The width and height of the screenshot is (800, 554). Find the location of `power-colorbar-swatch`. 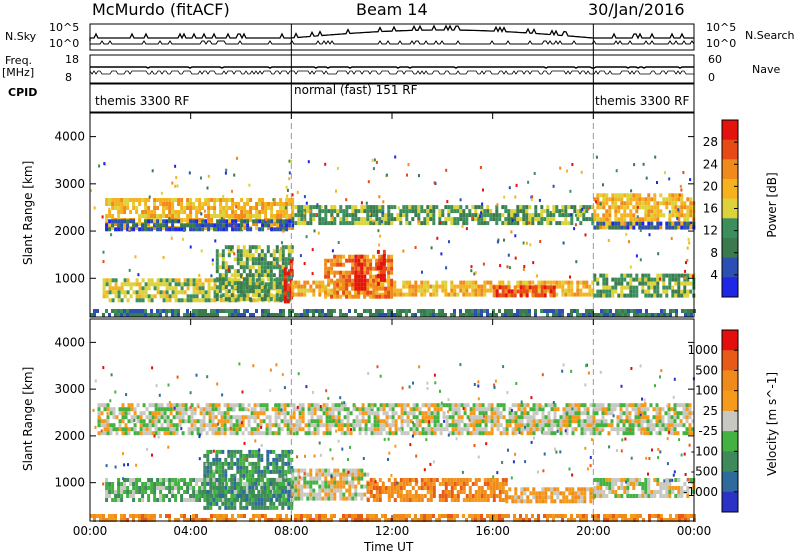

power-colorbar-swatch is located at coordinates (730, 169).